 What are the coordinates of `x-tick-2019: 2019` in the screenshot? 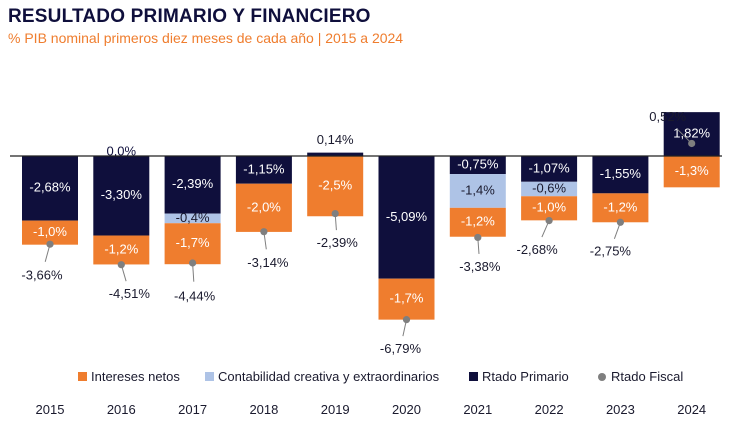 It's located at (335, 409).